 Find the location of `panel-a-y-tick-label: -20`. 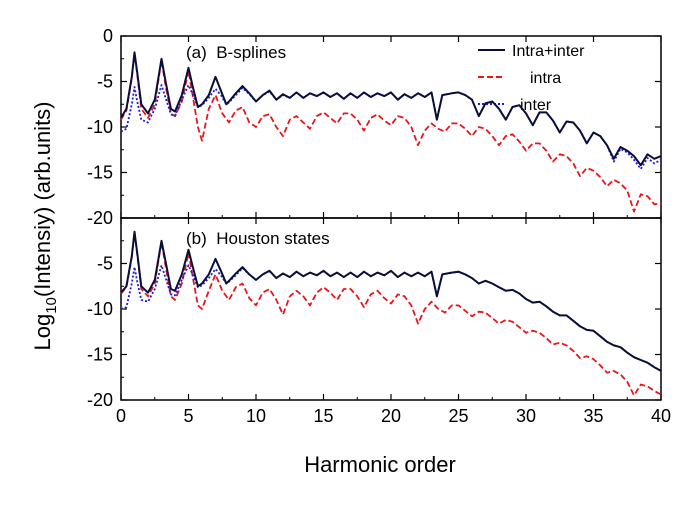

panel-a-y-tick-label: -20 is located at coordinates (100, 218).